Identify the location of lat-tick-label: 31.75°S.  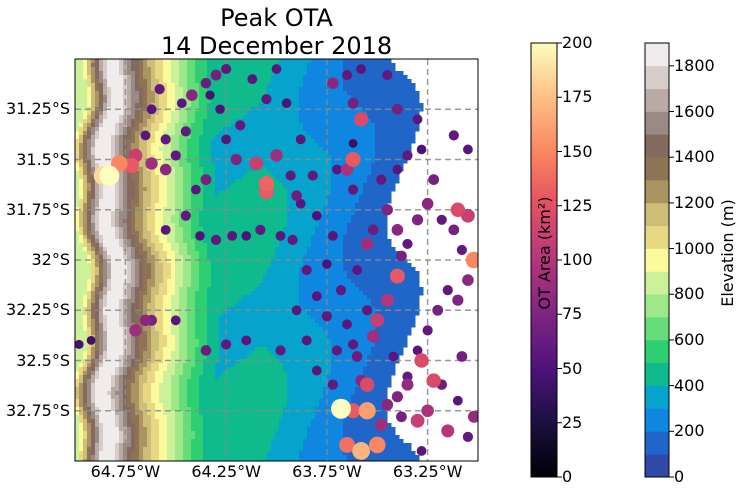
(38, 209).